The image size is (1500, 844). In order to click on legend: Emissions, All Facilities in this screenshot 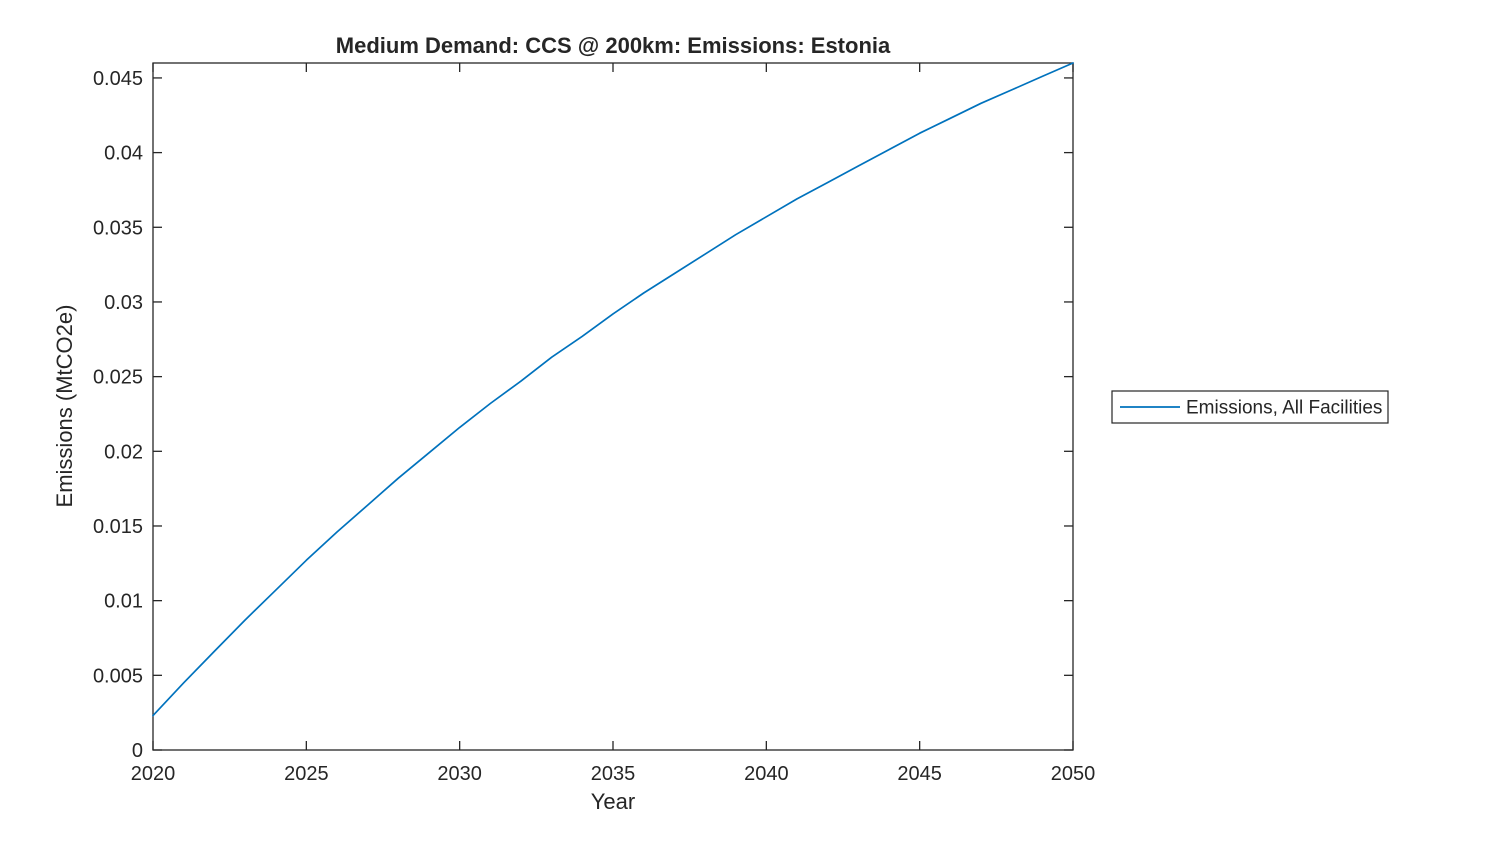, I will do `click(1250, 407)`.